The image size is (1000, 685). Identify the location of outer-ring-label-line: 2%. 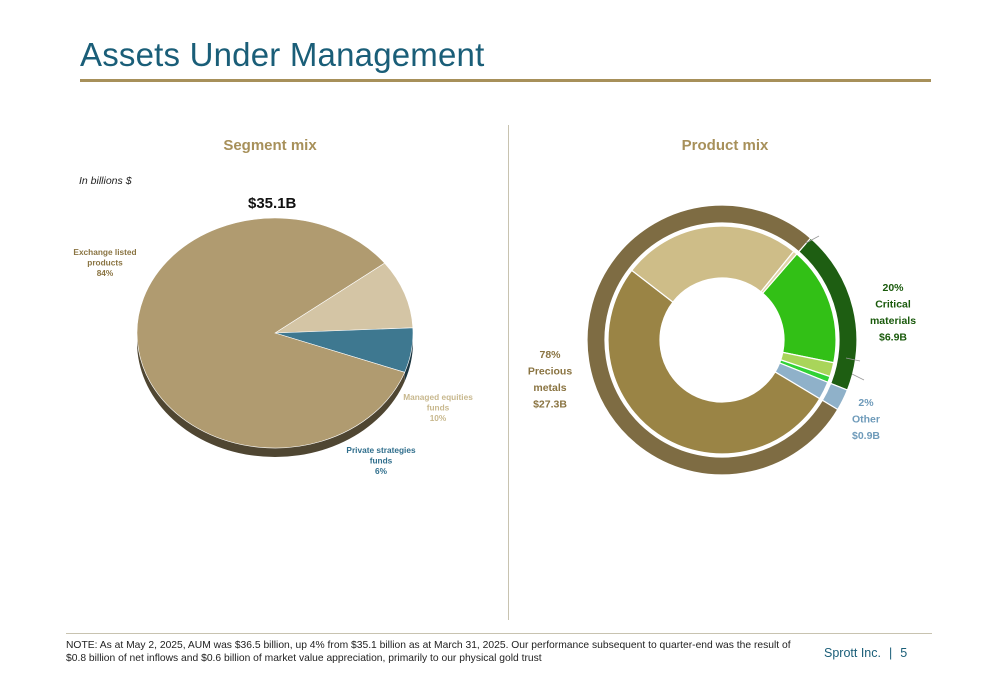
(866, 403).